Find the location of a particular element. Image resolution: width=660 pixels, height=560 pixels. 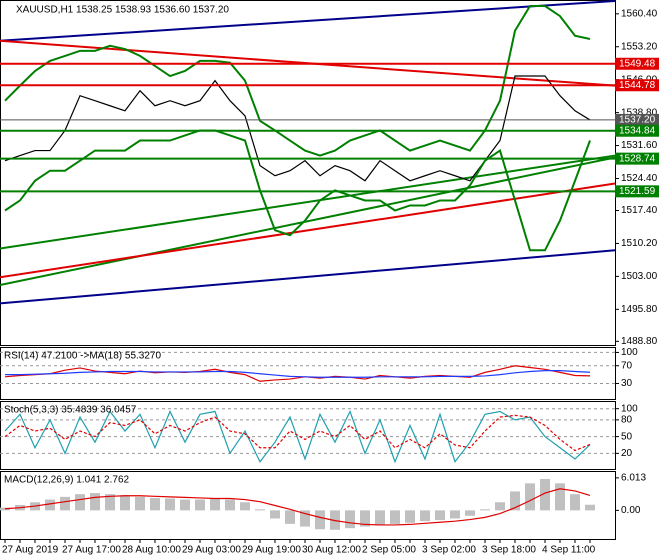

level-label: 1549.48 is located at coordinates (637, 63).